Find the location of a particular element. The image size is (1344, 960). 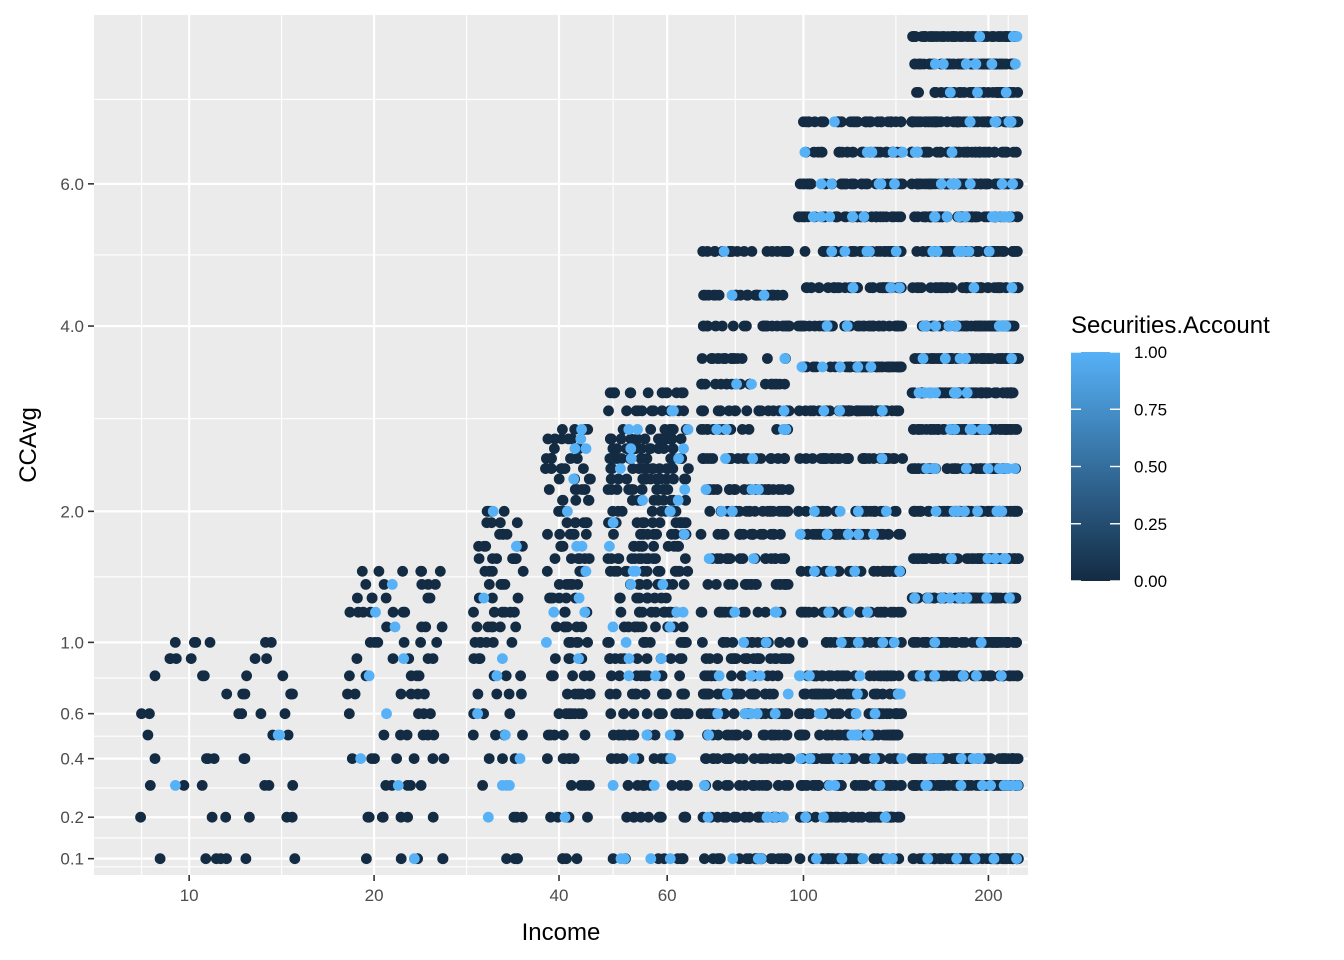

y-tick-label: 1.0 is located at coordinates (72, 642).